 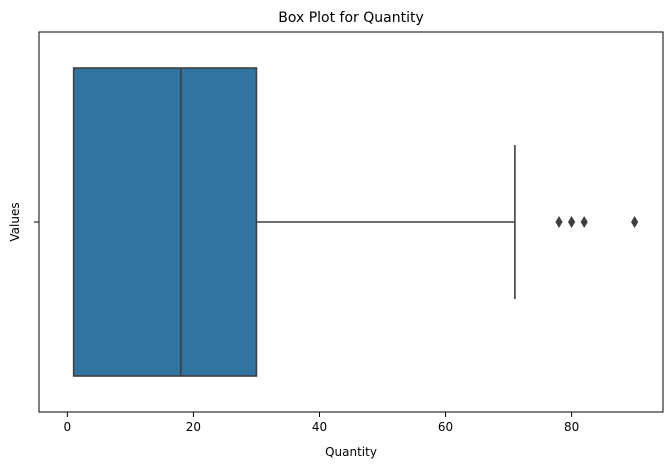 What do you see at coordinates (68, 427) in the screenshot?
I see `x-tick-label: 0` at bounding box center [68, 427].